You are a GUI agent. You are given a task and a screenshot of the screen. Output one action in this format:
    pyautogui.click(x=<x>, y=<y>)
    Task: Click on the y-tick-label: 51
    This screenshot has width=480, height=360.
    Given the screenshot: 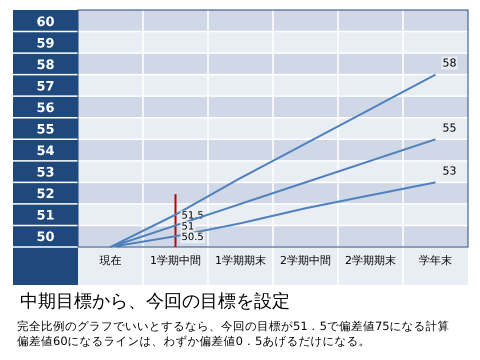 What is the action you would take?
    pyautogui.click(x=45, y=216)
    